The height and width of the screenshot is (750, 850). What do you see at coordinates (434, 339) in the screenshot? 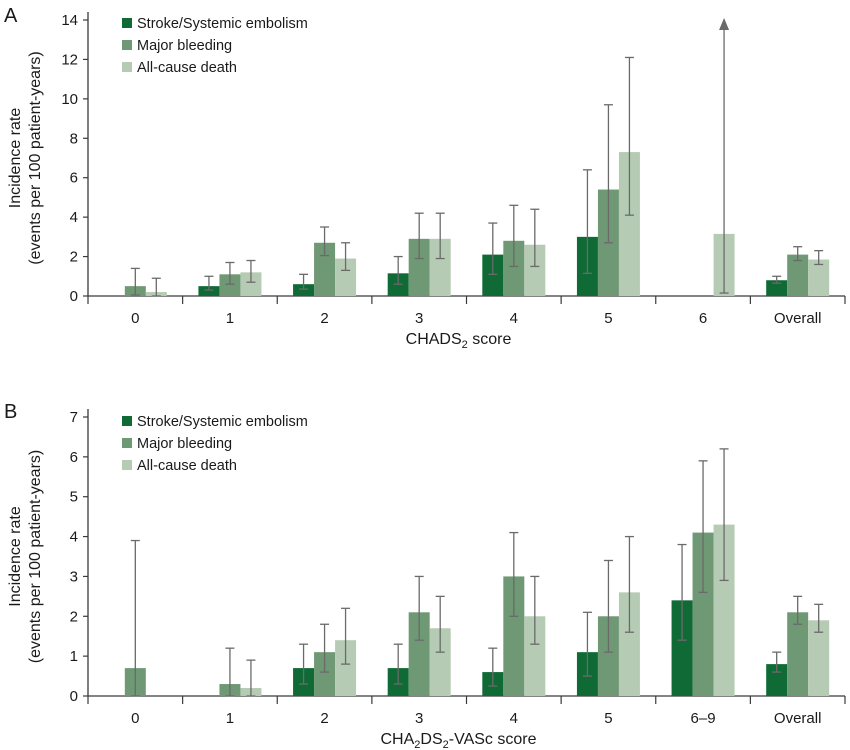
I see `x-axis-title-xlabel-main: CHADS` at bounding box center [434, 339].